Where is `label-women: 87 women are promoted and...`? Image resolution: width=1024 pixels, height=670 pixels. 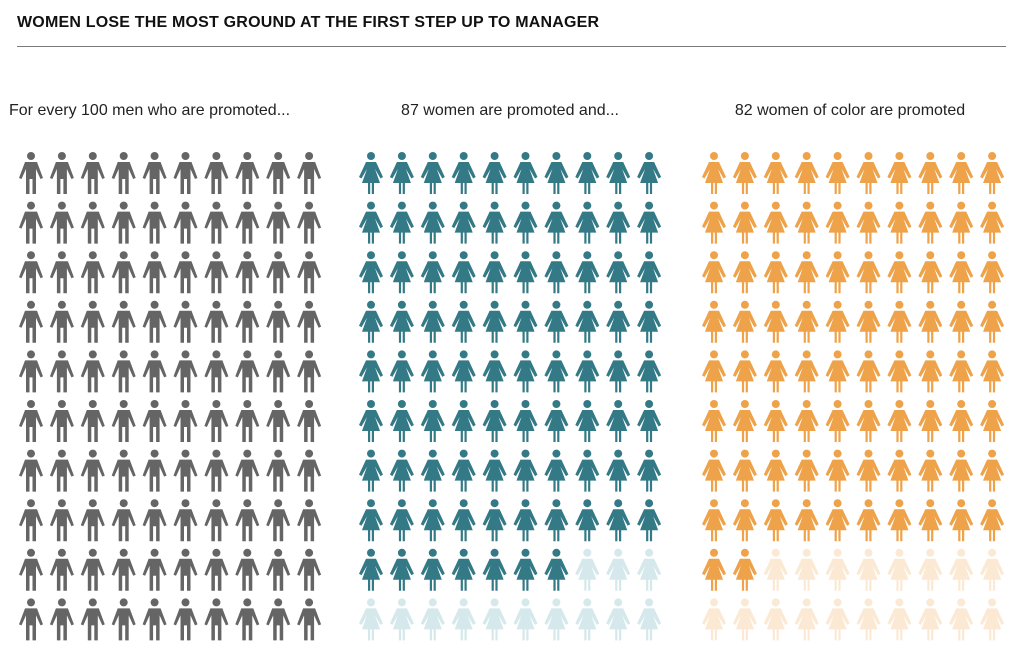
label-women: 87 women are promoted and... is located at coordinates (510, 110).